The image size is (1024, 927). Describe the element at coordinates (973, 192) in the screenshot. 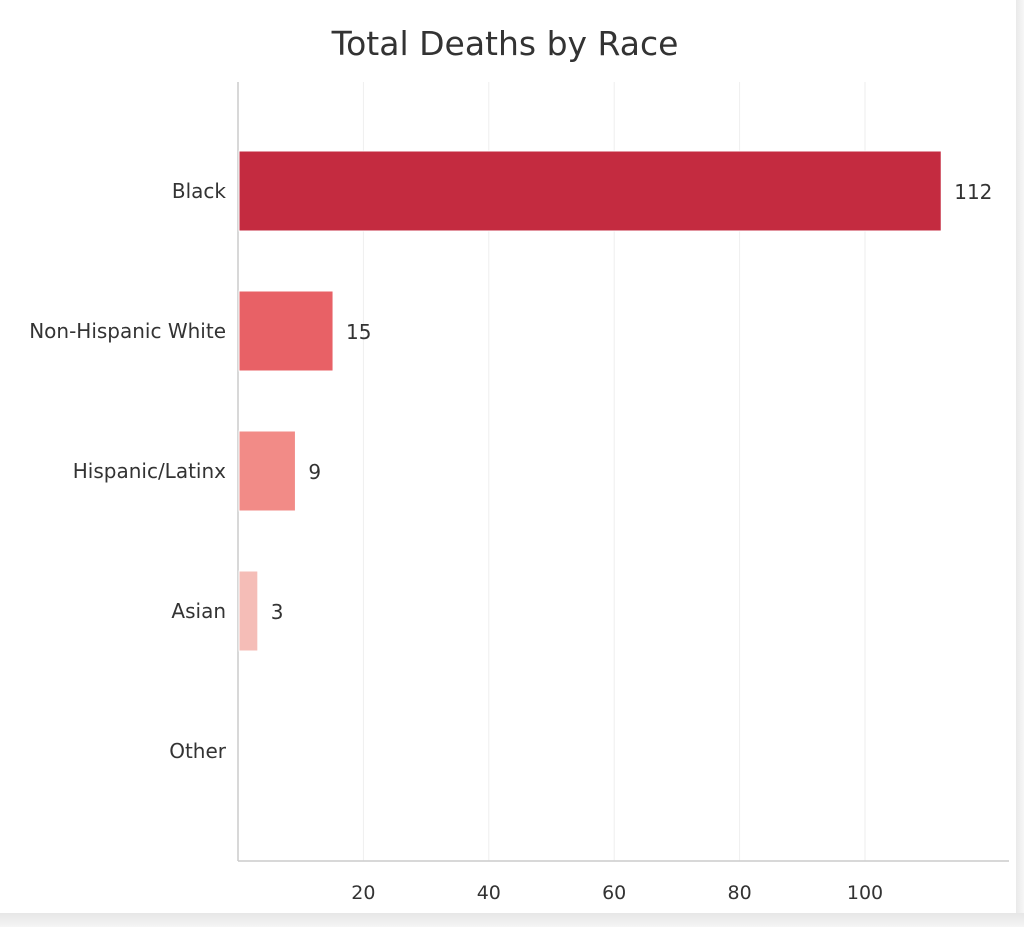

I see `data-label: 112` at that location.